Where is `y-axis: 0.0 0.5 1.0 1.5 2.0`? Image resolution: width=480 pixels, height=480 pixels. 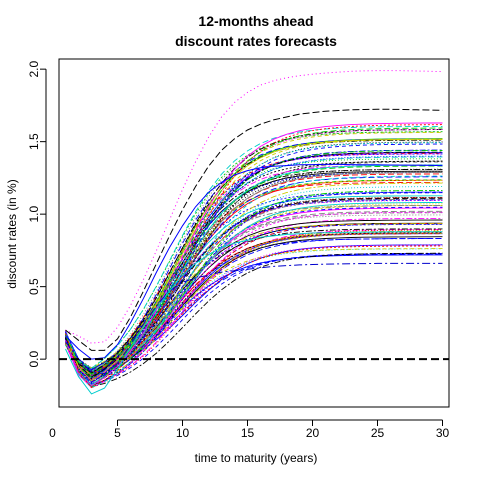
y-axis: 0.0 0.5 1.0 1.5 2.0 is located at coordinates (37, 213).